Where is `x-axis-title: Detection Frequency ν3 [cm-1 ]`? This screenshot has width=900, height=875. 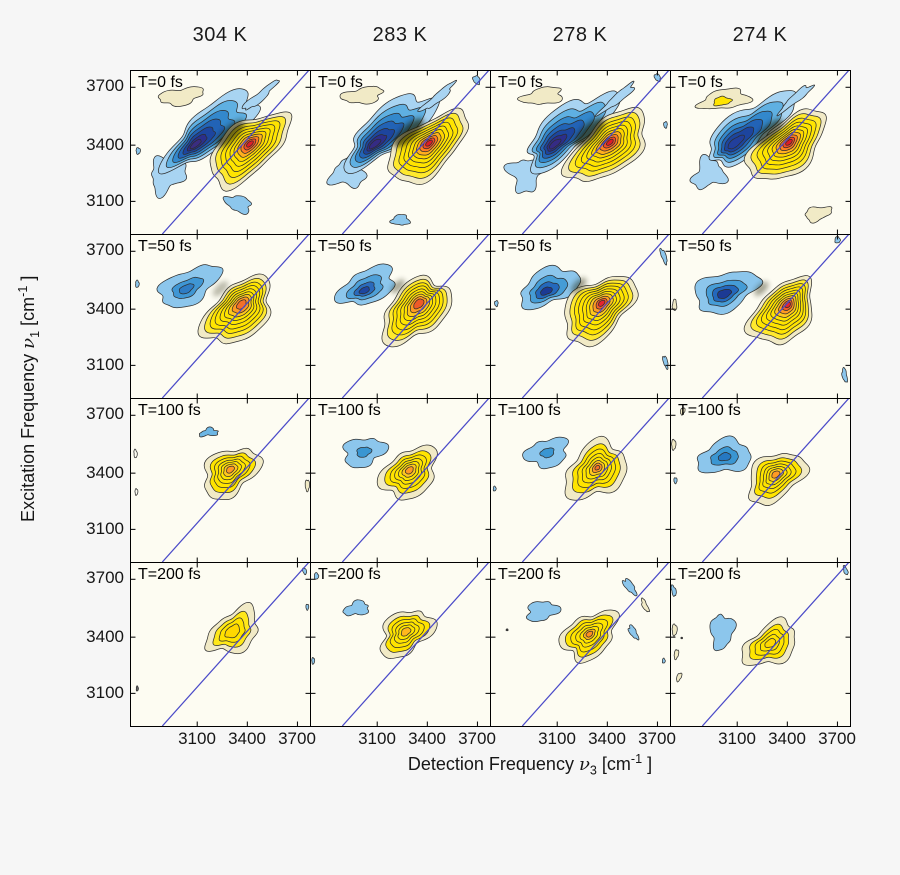
x-axis-title: Detection Frequency ν3 [cm-1 ] is located at coordinates (530, 765).